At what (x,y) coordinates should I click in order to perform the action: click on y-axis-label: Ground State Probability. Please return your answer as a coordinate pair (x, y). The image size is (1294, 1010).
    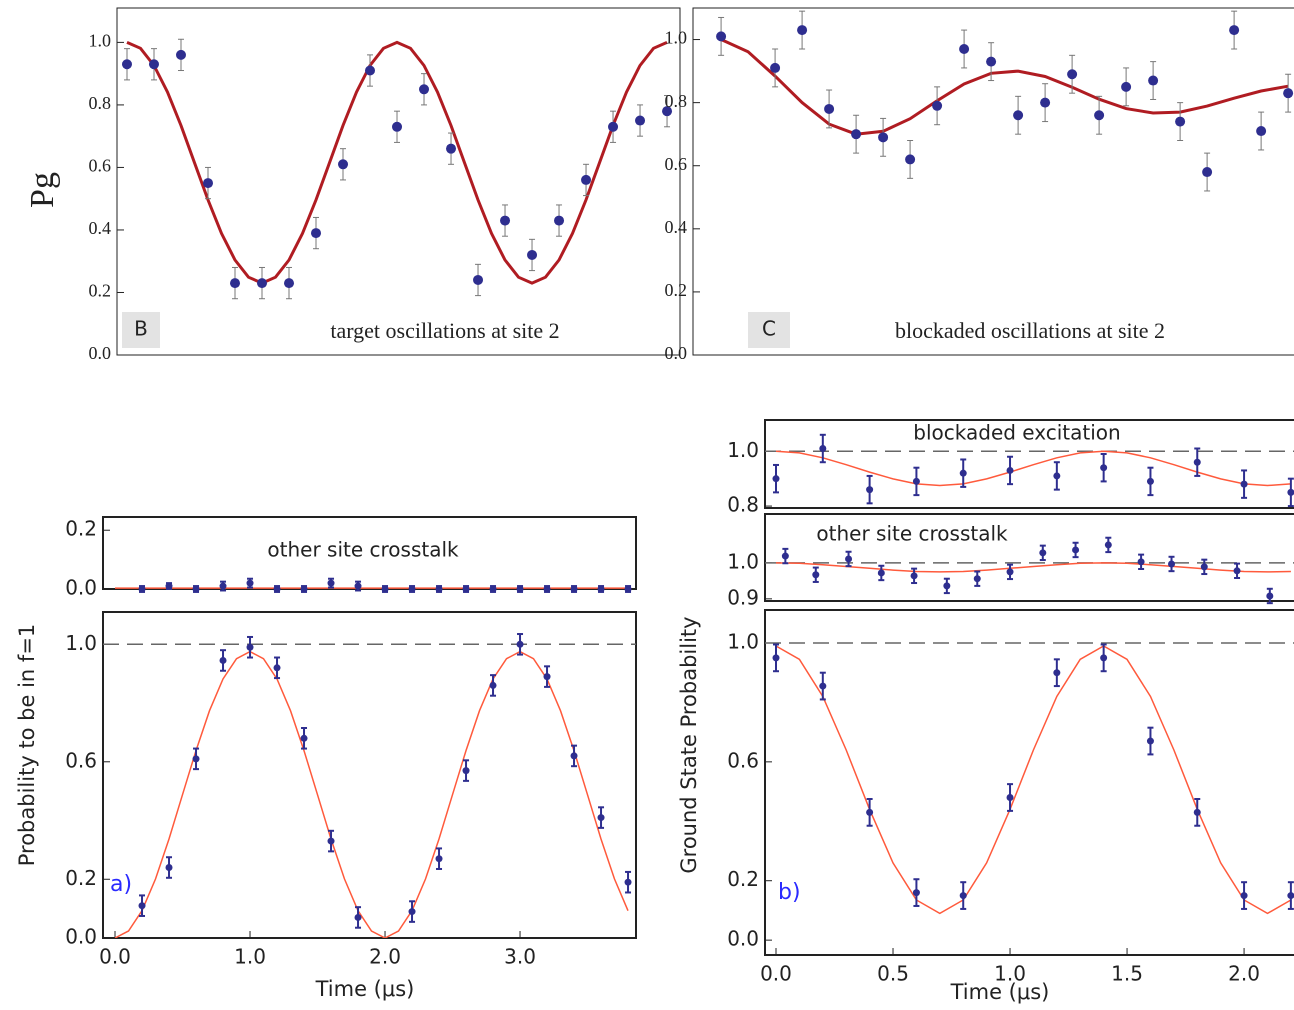
    Looking at the image, I should click on (689, 744).